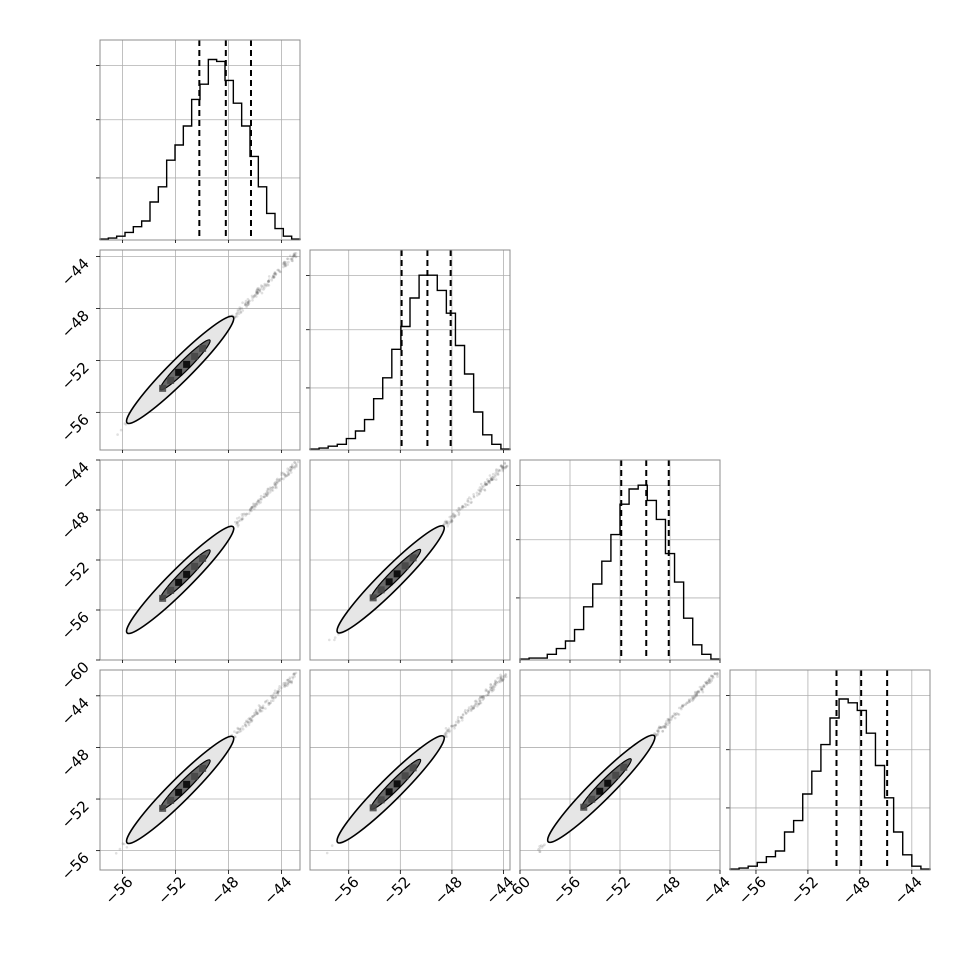 This screenshot has width=970, height=970. Describe the element at coordinates (908, 890) in the screenshot. I see `x-tick-label-3-3: −44` at that location.